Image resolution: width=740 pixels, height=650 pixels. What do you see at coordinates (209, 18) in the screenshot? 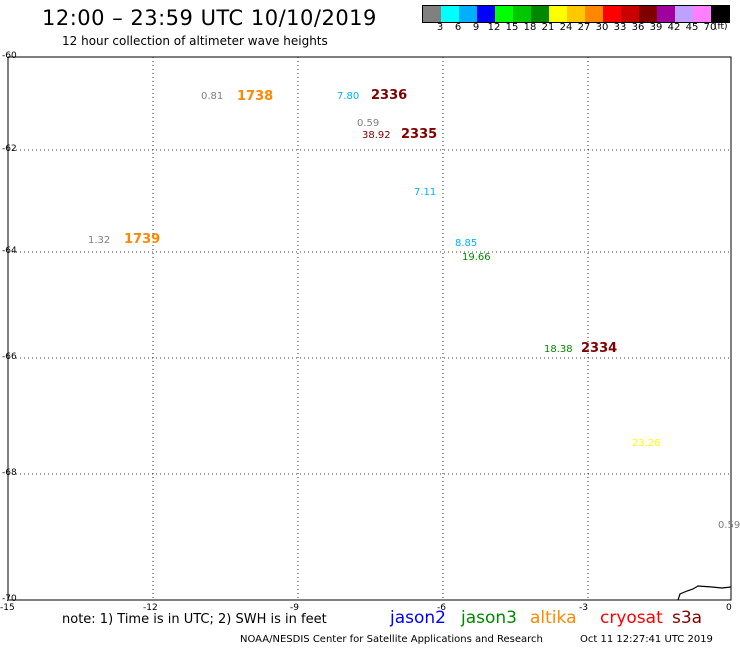
I see `page-title: 12:00 – 23:59 UTC 10/10/2019` at bounding box center [209, 18].